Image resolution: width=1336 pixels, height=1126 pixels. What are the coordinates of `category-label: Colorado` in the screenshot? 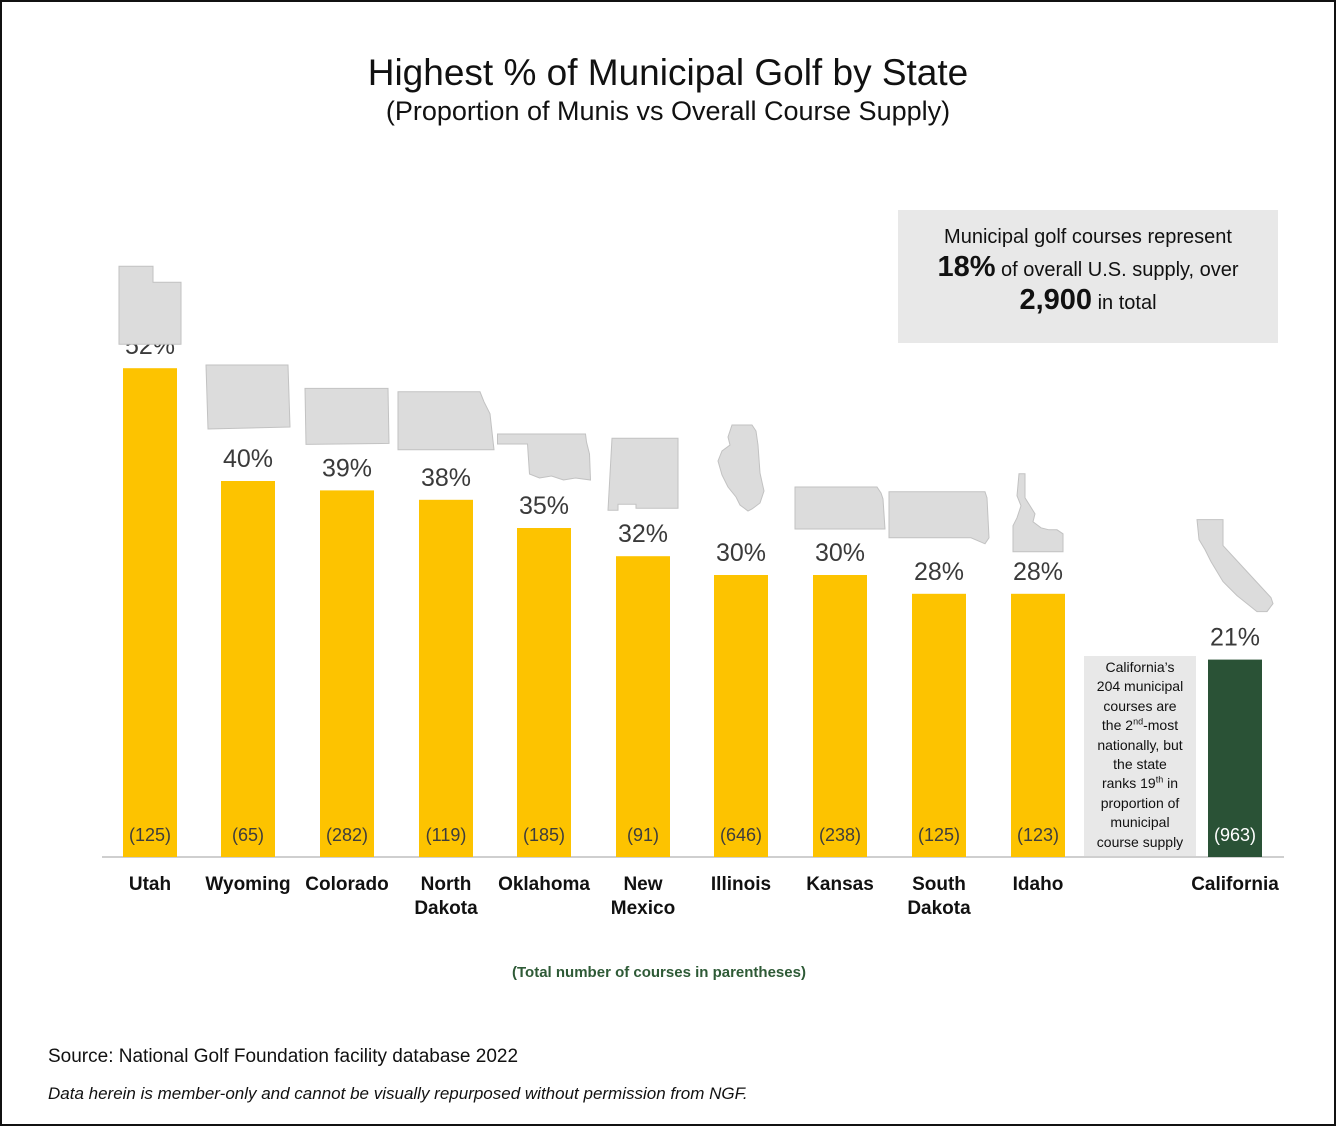 It's located at (346, 884).